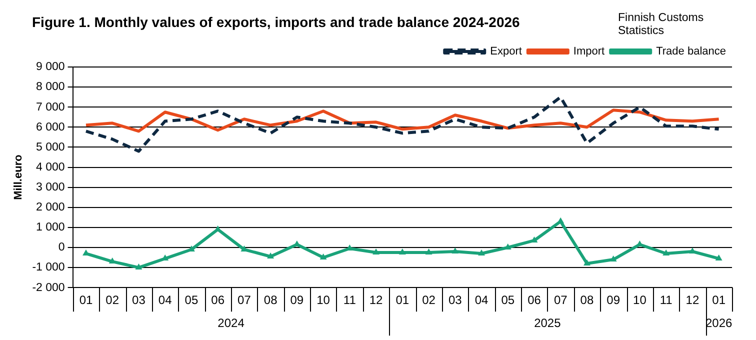 This screenshot has width=756, height=340. What do you see at coordinates (402, 124) in the screenshot?
I see `line-series` at bounding box center [402, 124].